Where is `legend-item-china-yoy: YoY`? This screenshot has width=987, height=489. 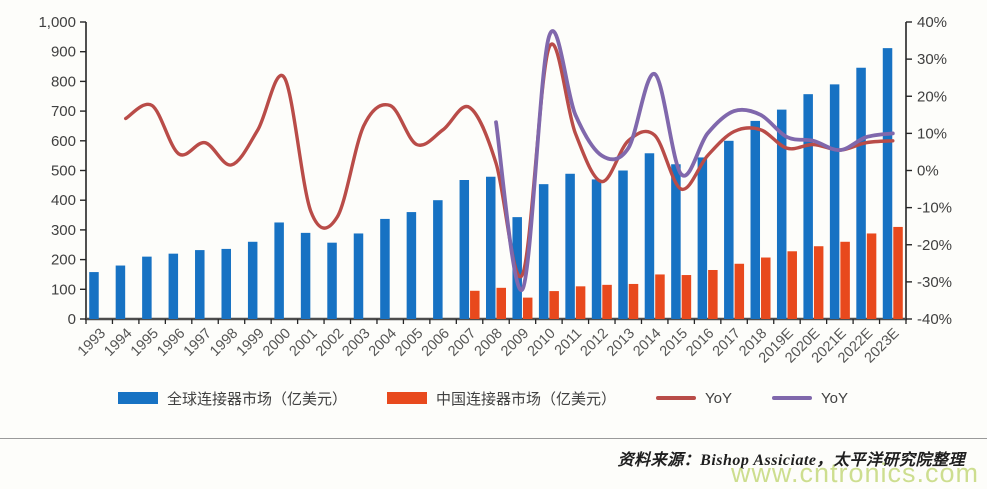 legend-item-china-yoy: YoY is located at coordinates (810, 398).